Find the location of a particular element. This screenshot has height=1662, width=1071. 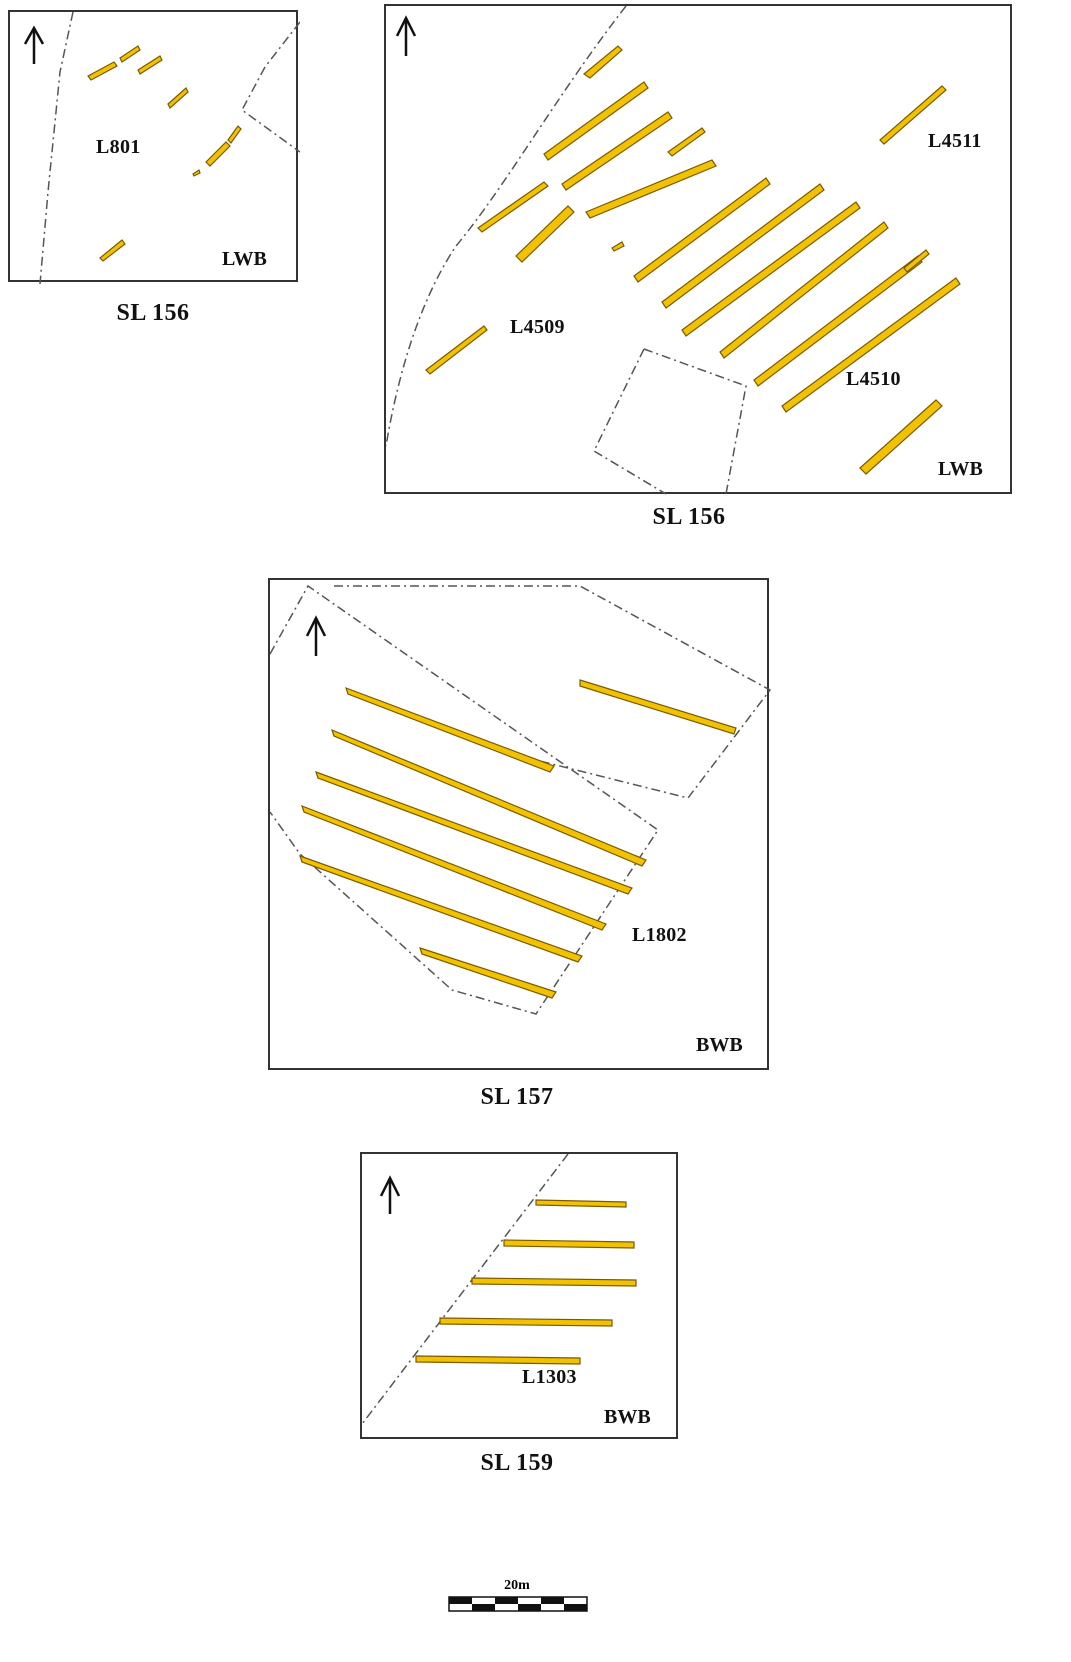

caption-sl156-right: SL 156 is located at coordinates (689, 517).